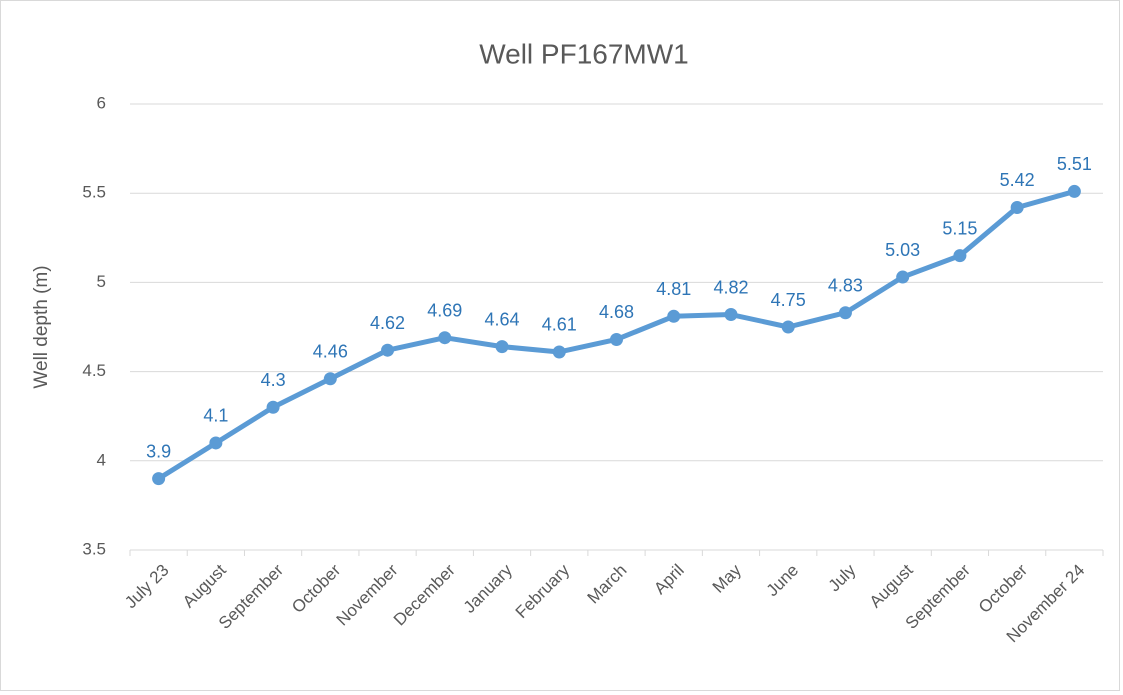 This screenshot has width=1123, height=695. What do you see at coordinates (94, 192) in the screenshot?
I see `y-tick-label: 5.5` at bounding box center [94, 192].